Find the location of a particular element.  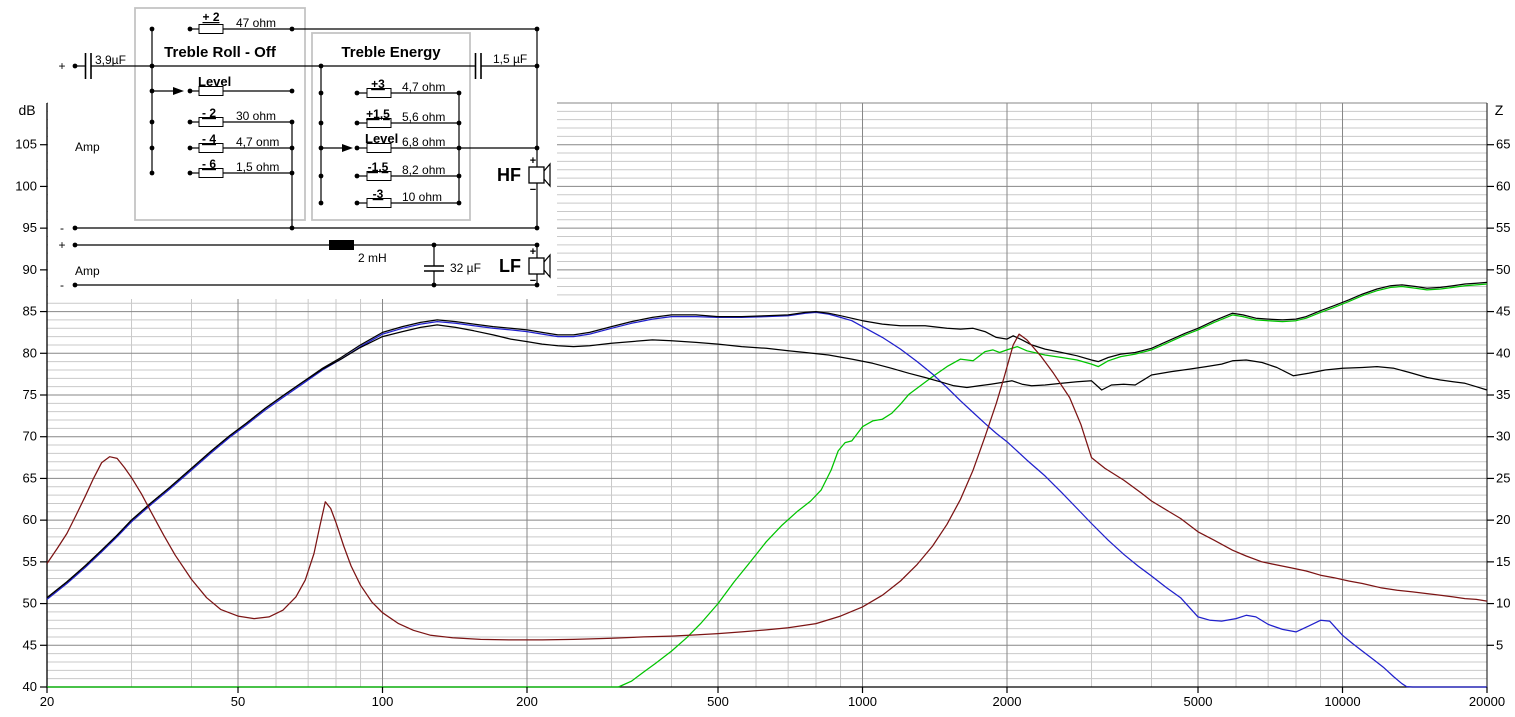

left-tick-label: 70 is located at coordinates (30, 436).